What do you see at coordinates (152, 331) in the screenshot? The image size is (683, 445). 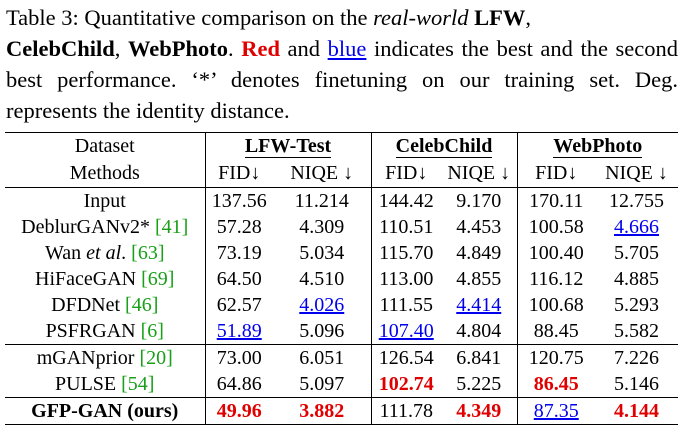 I see `citation-link: [6]` at bounding box center [152, 331].